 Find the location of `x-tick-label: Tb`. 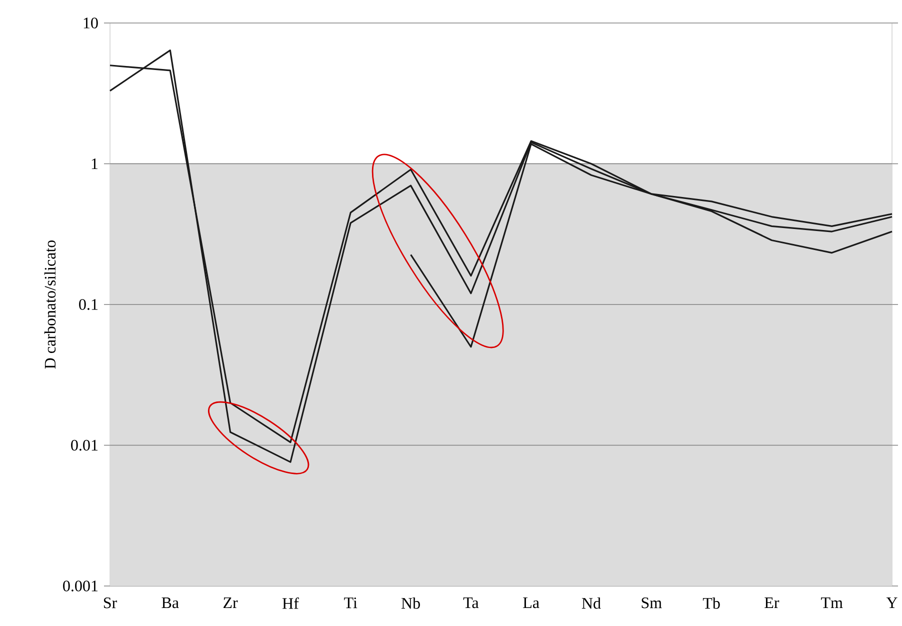

x-tick-label: Tb is located at coordinates (711, 603).